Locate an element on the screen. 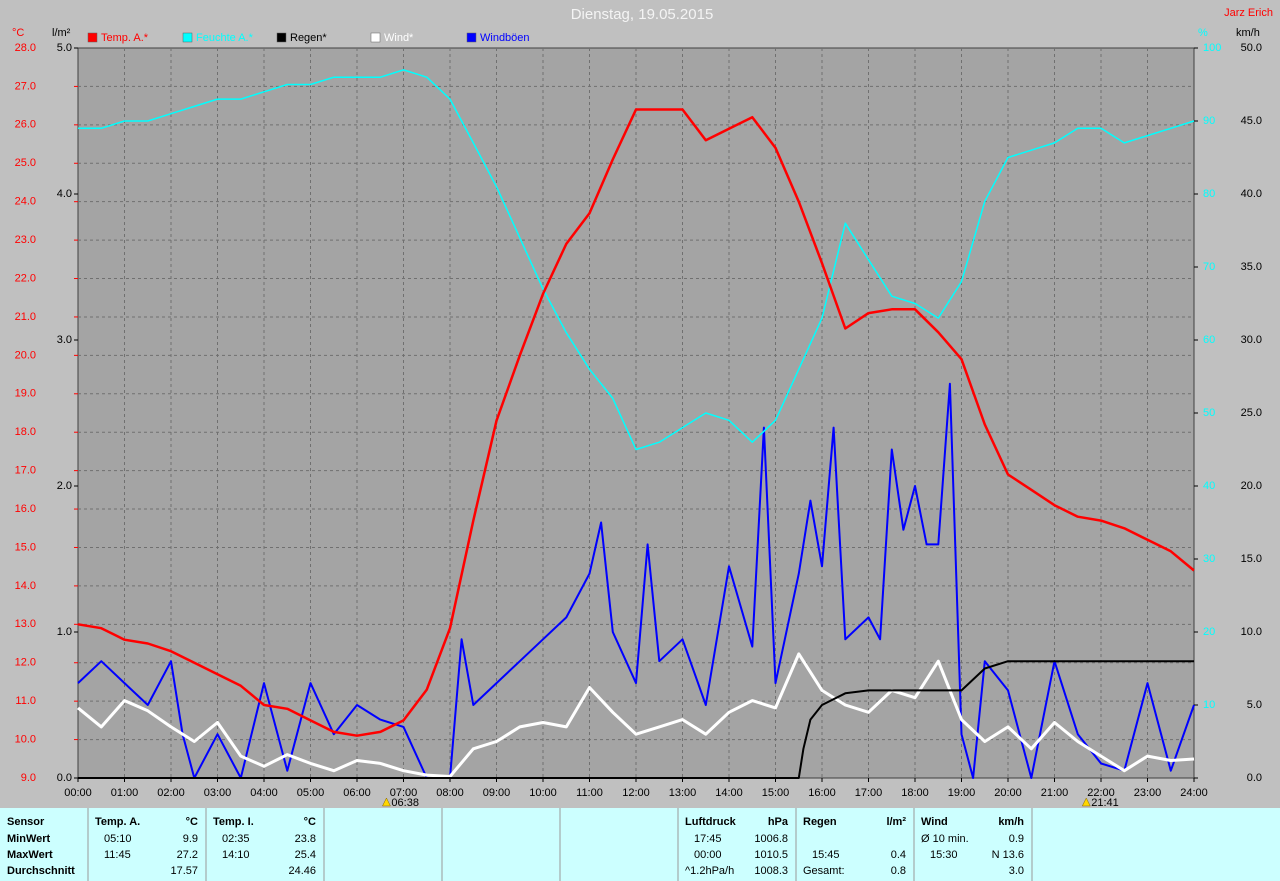 The height and width of the screenshot is (881, 1280). y-tick-label: 22.0 is located at coordinates (25, 278).